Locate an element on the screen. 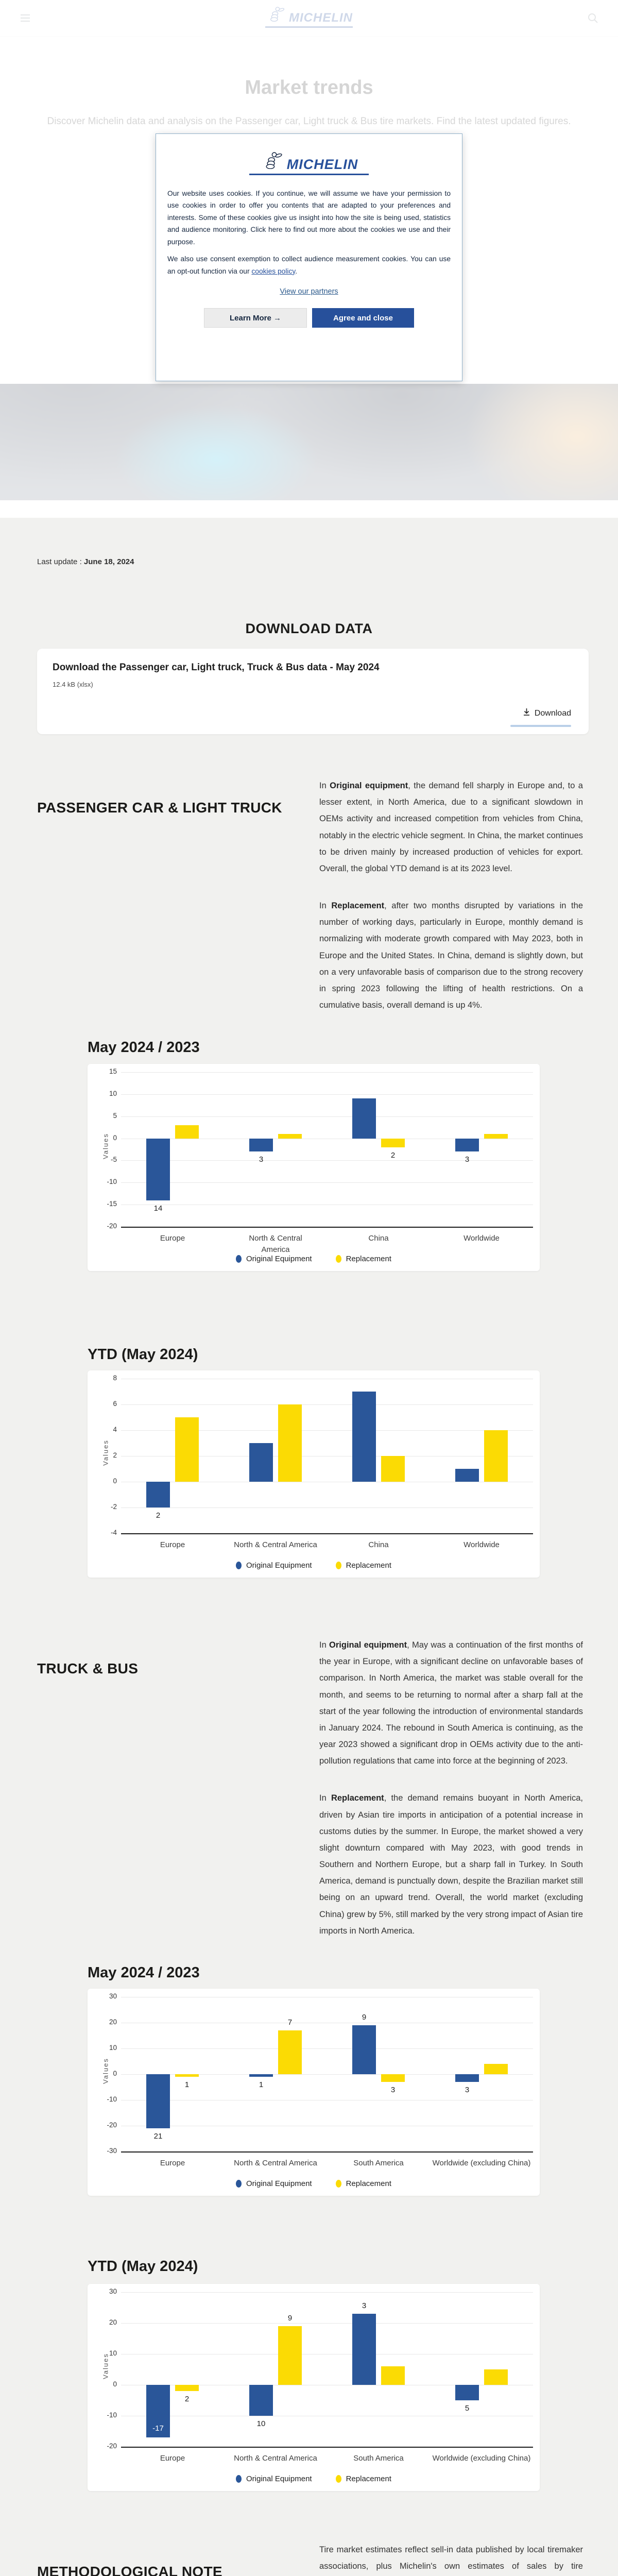 Image resolution: width=618 pixels, height=2576 pixels. agree-close-button: Agree and close is located at coordinates (363, 318).